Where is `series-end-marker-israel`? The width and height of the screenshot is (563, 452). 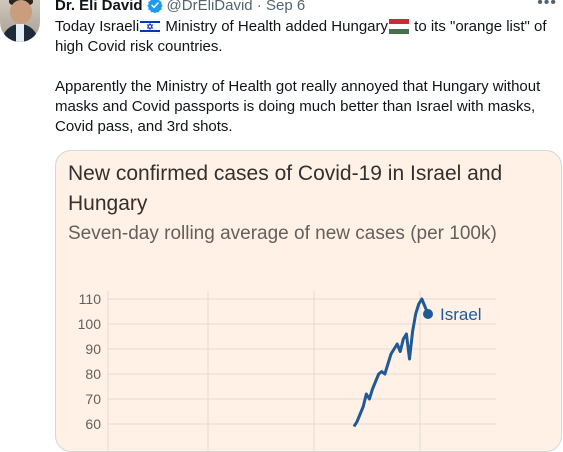 series-end-marker-israel is located at coordinates (428, 314).